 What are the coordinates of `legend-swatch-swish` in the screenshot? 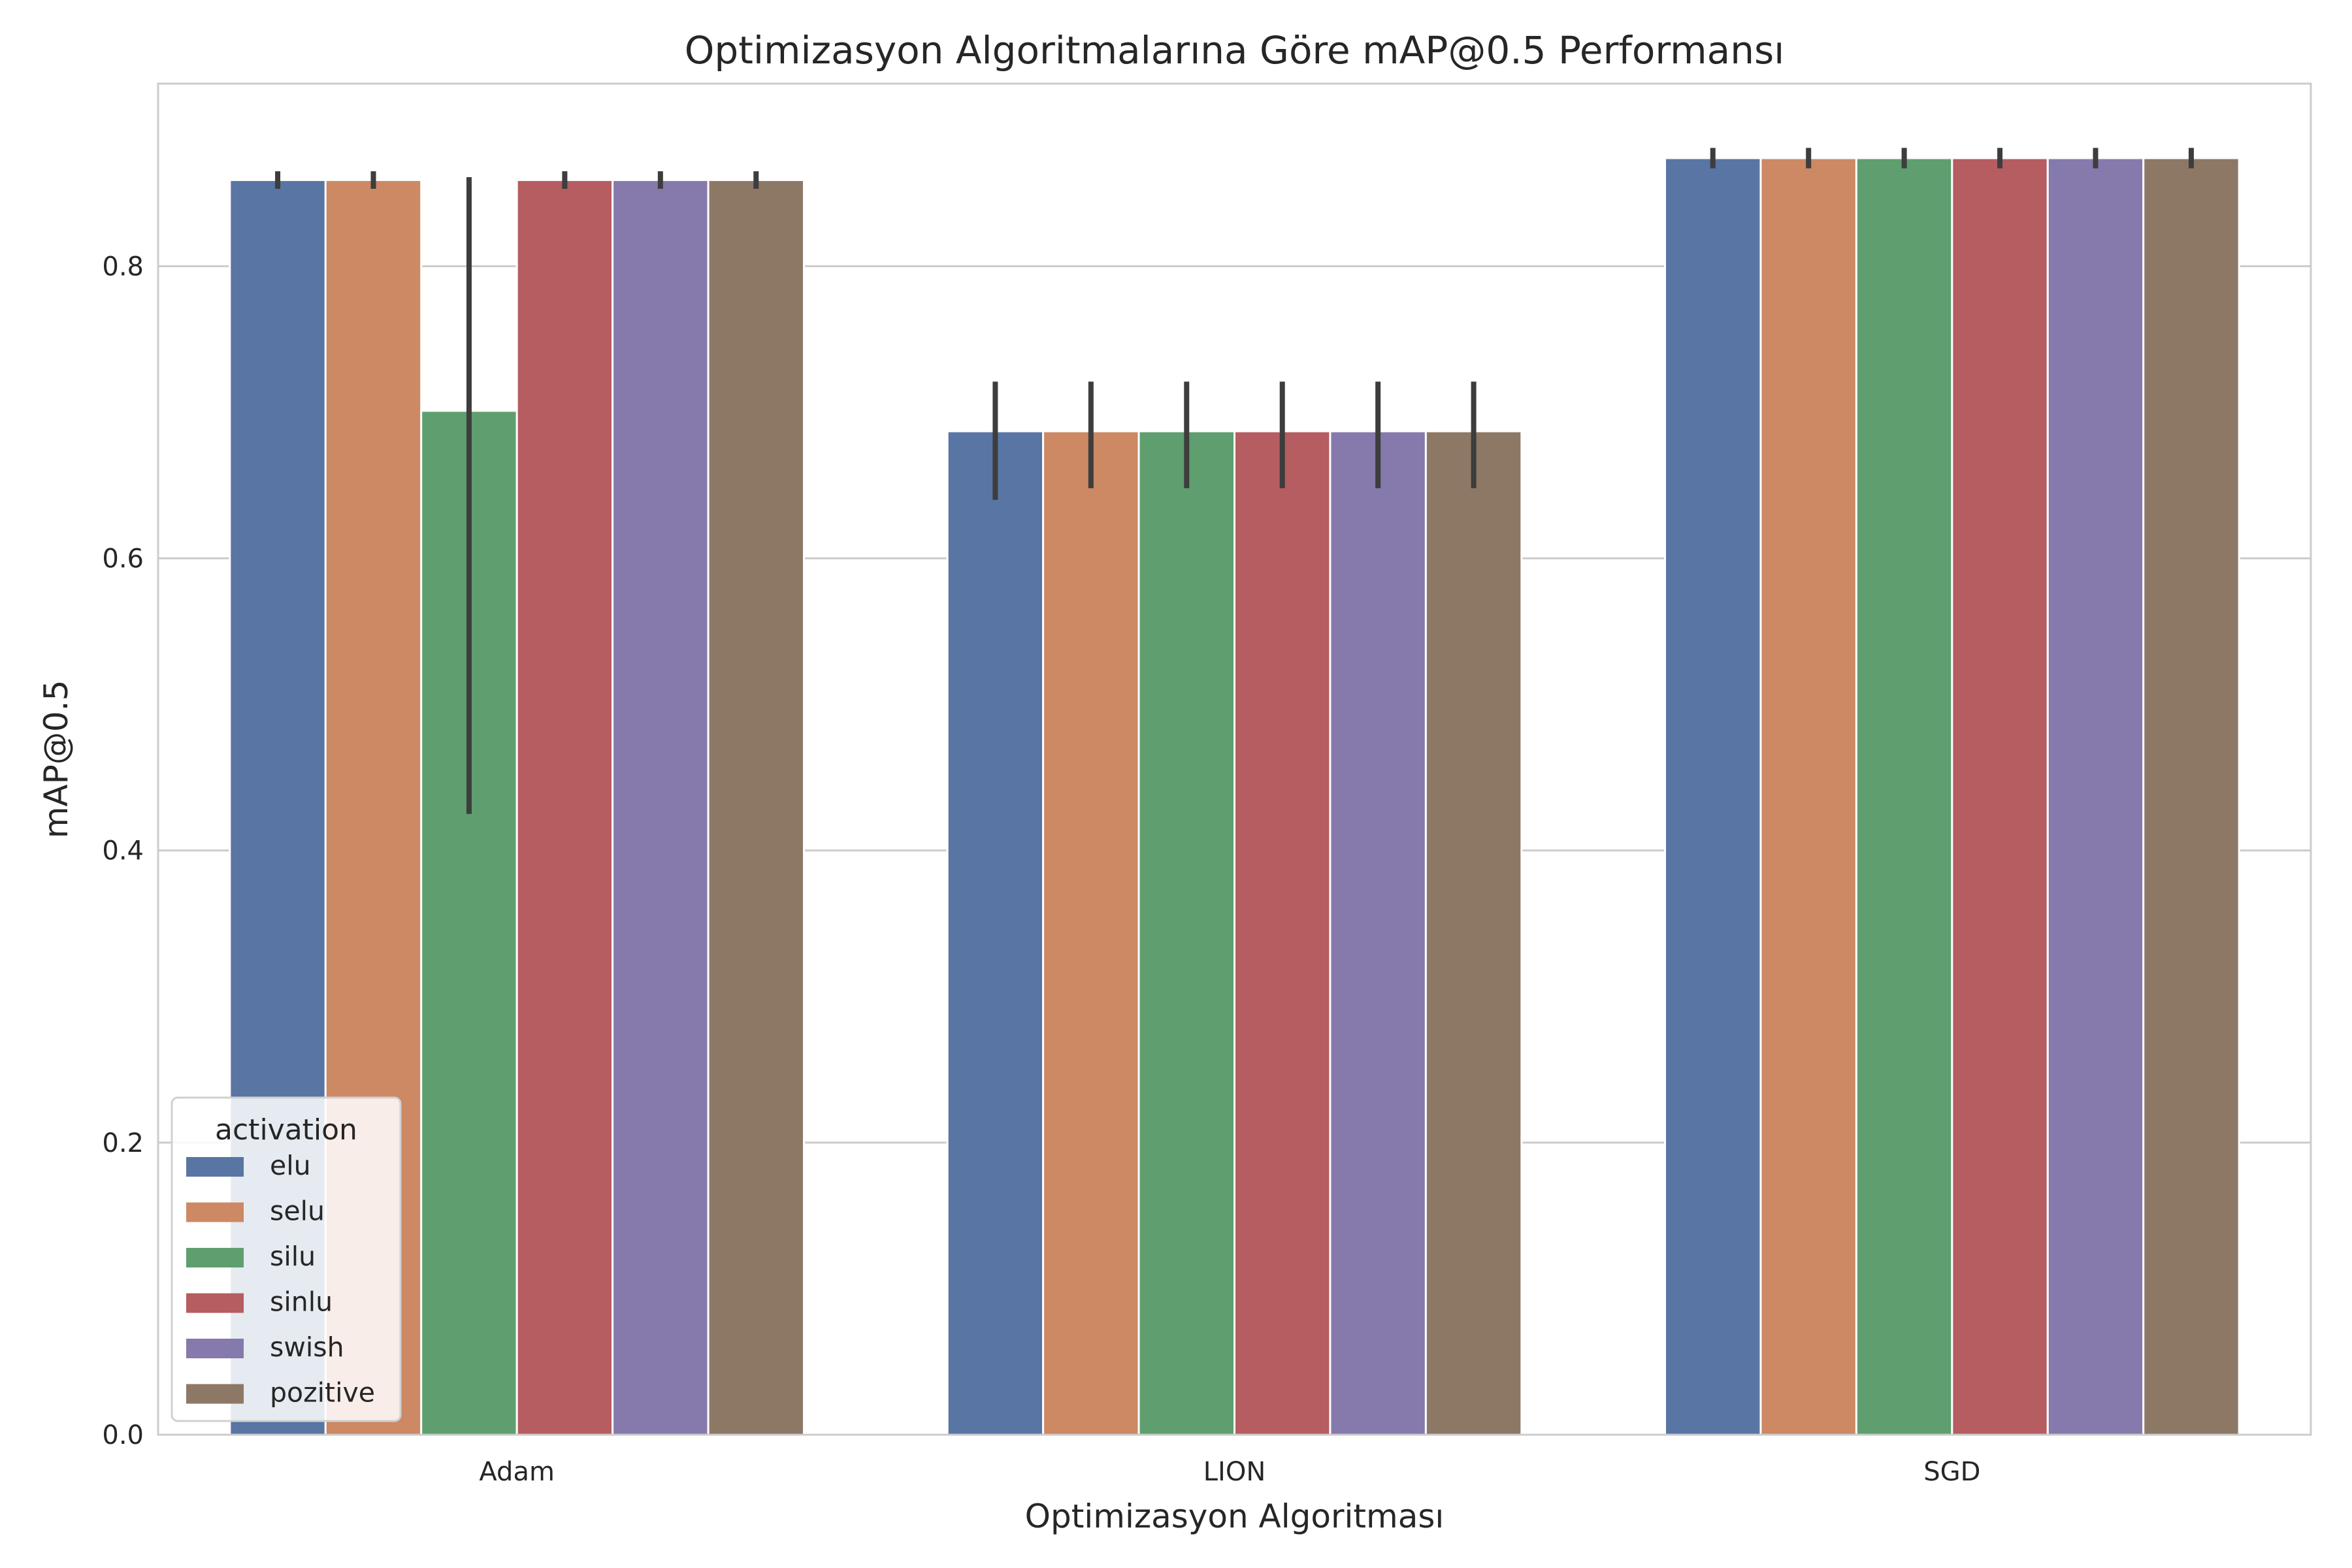 It's located at (215, 1348).